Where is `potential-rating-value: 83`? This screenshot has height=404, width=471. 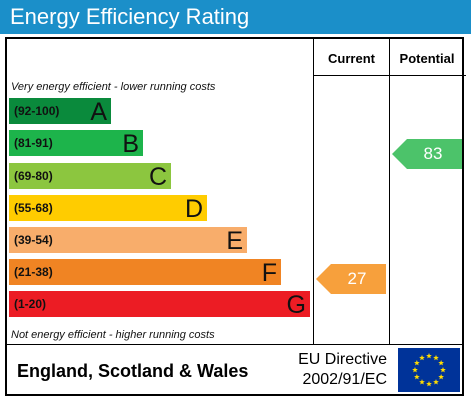
potential-rating-value: 83 is located at coordinates (433, 153).